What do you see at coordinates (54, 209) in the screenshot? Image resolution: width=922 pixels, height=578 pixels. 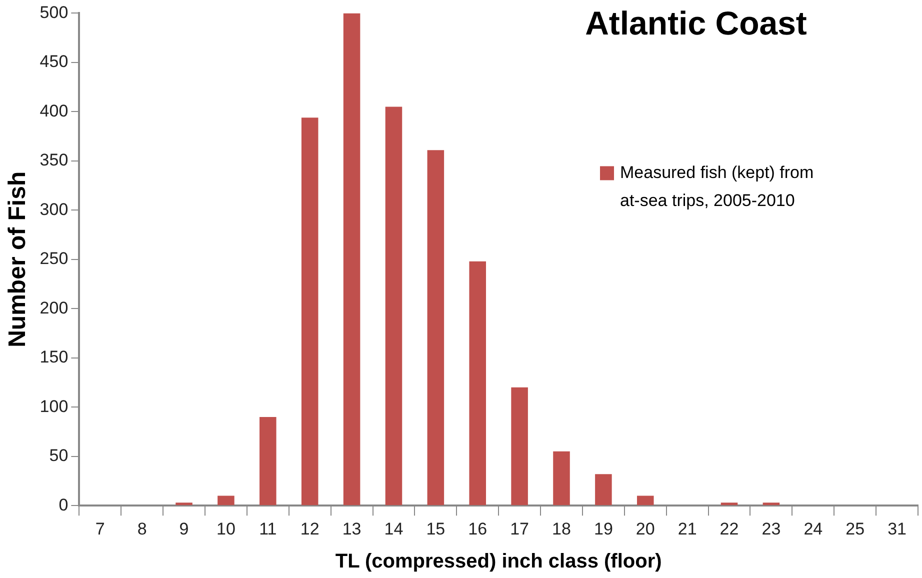 I see `y-tick-label: 300` at bounding box center [54, 209].